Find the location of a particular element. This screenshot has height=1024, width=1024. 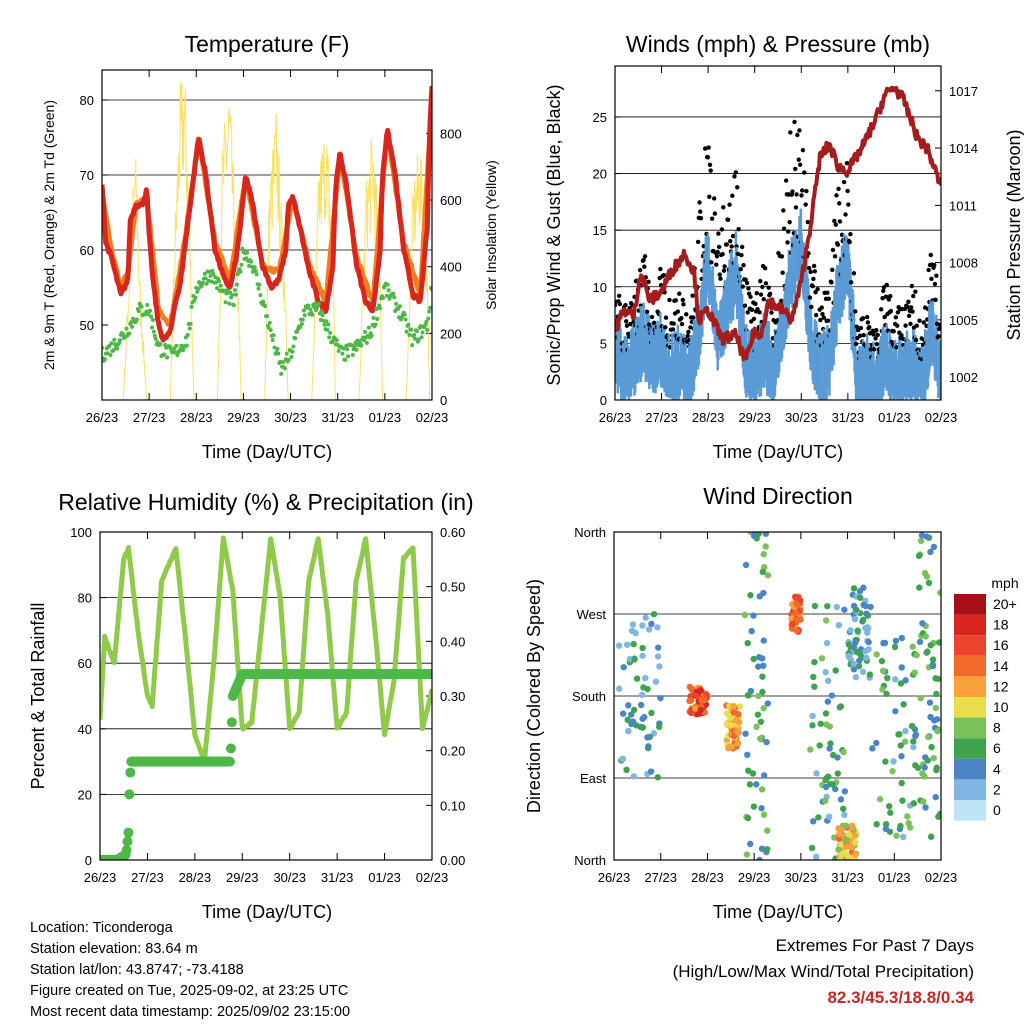

x-tick-label: 02/23 is located at coordinates (941, 877).